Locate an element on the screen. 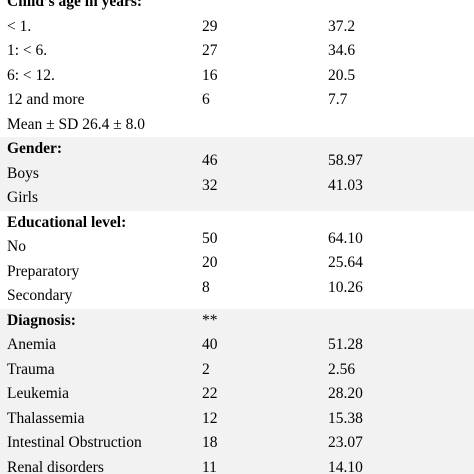 Image resolution: width=474 pixels, height=474 pixels. significance-marker: ** is located at coordinates (210, 320).